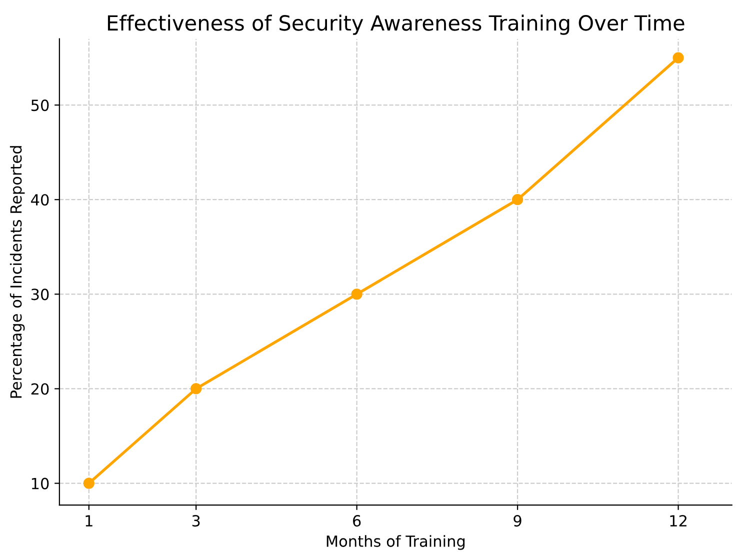  I want to click on x-tick-label: 12, so click(678, 520).